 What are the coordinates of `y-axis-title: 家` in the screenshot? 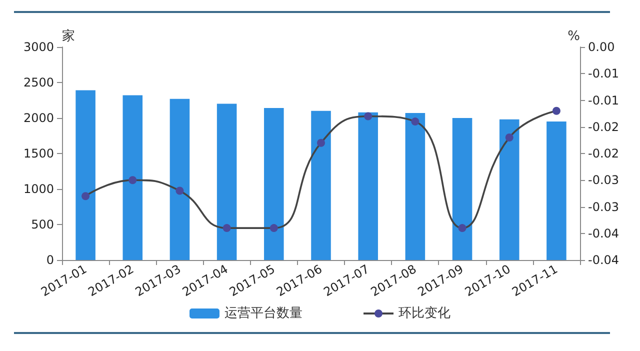 It's located at (68, 36).